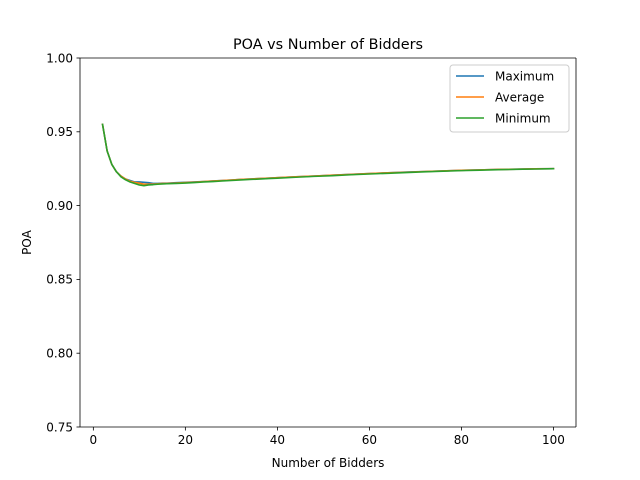 The height and width of the screenshot is (480, 640). What do you see at coordinates (27, 241) in the screenshot?
I see `y-axis-label: POA` at bounding box center [27, 241].